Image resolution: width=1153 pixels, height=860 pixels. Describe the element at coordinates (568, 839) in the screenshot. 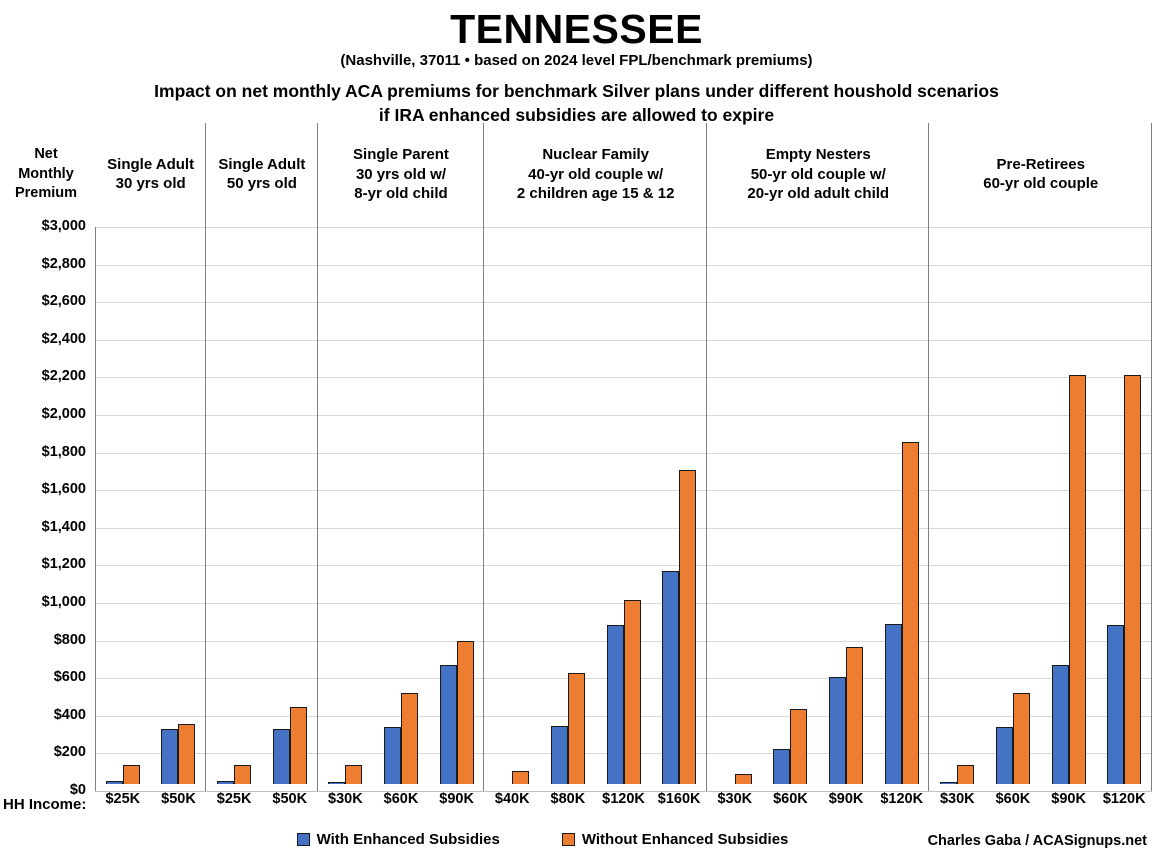

I see `legend-swatch-orange-icon` at that location.